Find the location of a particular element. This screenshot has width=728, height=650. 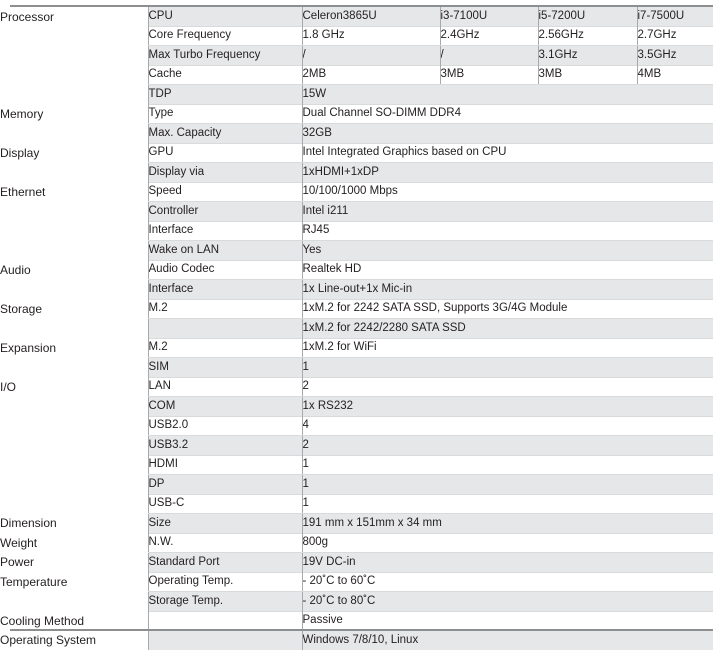

row-item-label: Size is located at coordinates (224, 523).